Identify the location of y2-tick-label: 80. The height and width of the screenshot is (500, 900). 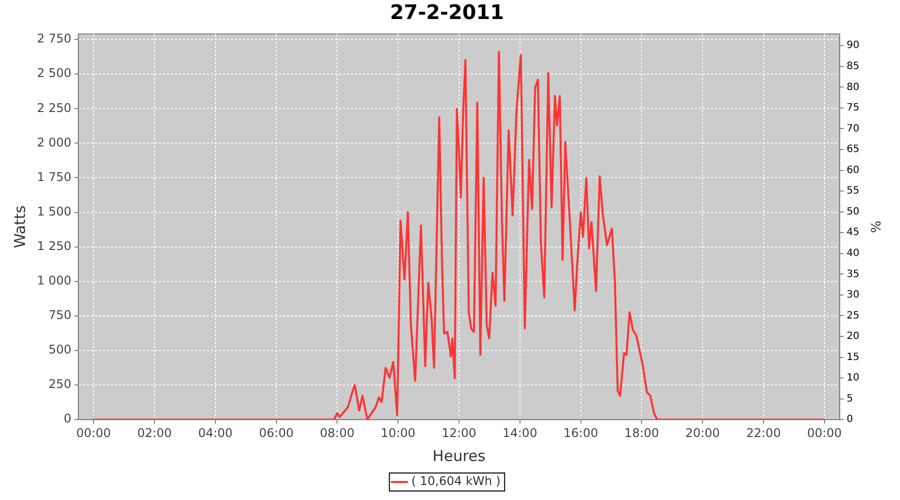
(853, 87).